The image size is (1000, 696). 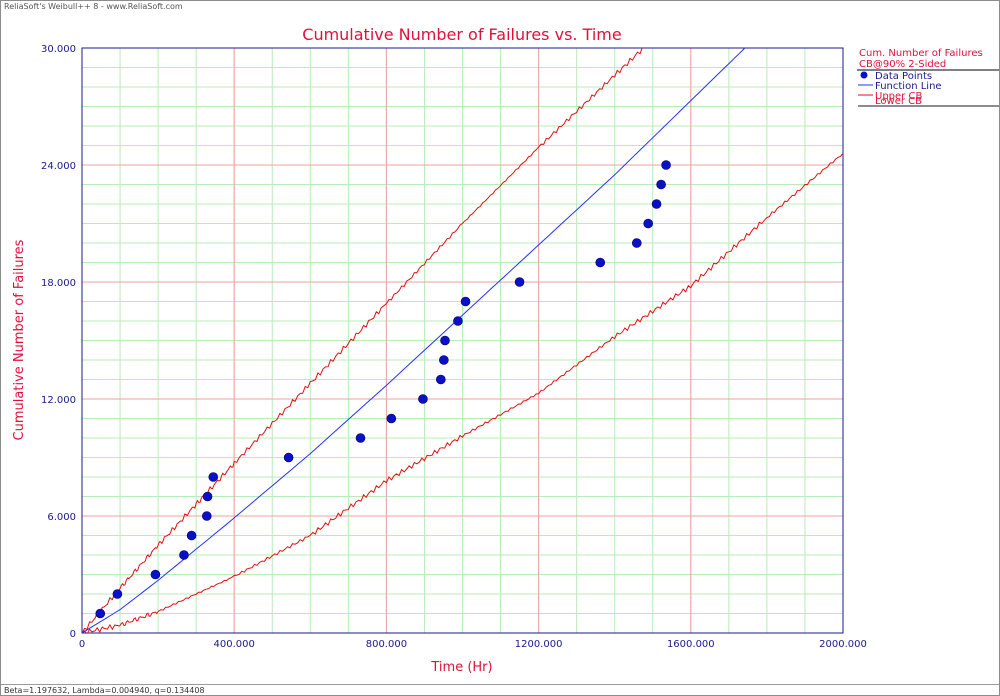 What do you see at coordinates (58, 166) in the screenshot?
I see `y-tick-label: 24.000` at bounding box center [58, 166].